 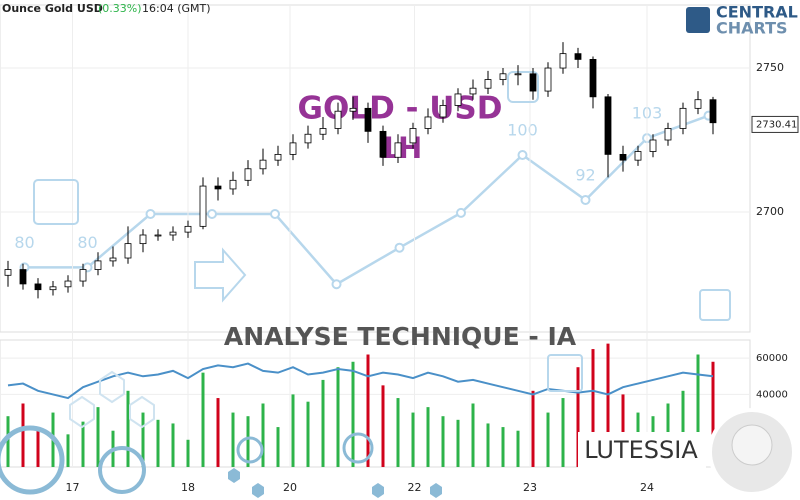 I want to click on y-tick-label: 40000, so click(x=772, y=394).